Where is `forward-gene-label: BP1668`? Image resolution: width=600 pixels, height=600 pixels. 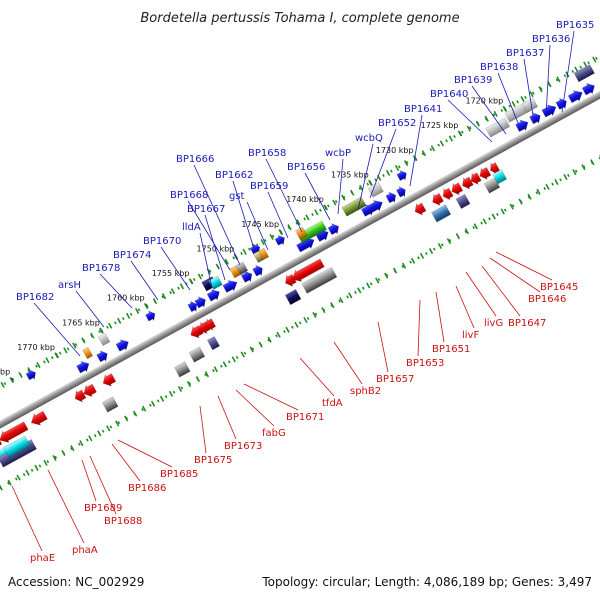
forward-gene-label: BP1668 is located at coordinates (189, 195).